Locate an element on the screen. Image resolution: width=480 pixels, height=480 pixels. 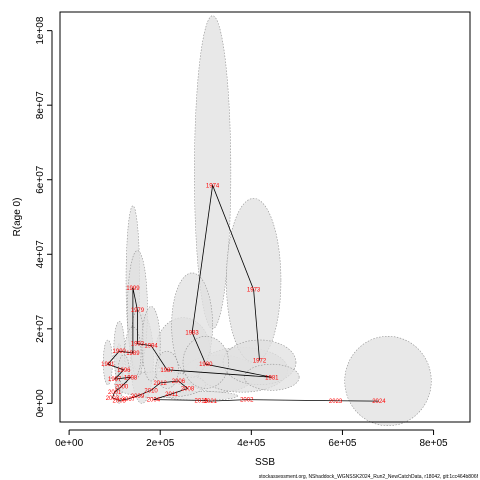
point-label-1990: 1990 is located at coordinates (120, 352).